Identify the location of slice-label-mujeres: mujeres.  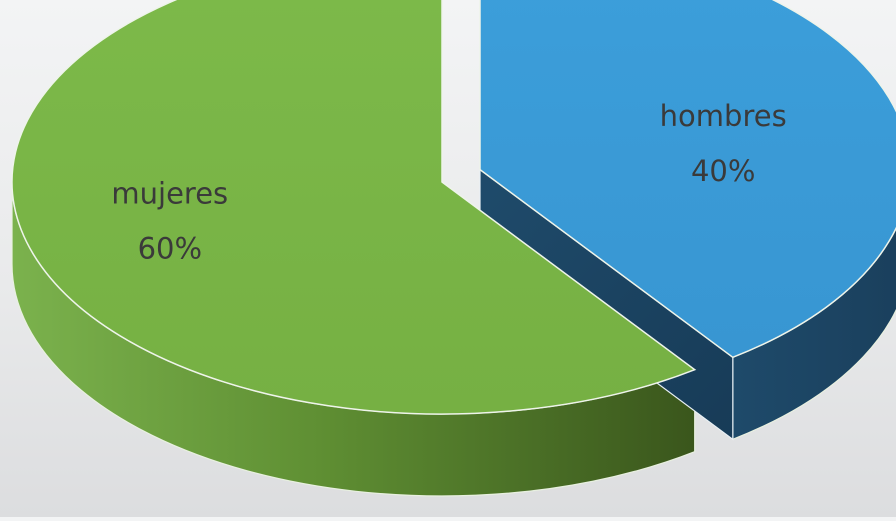
(169, 194).